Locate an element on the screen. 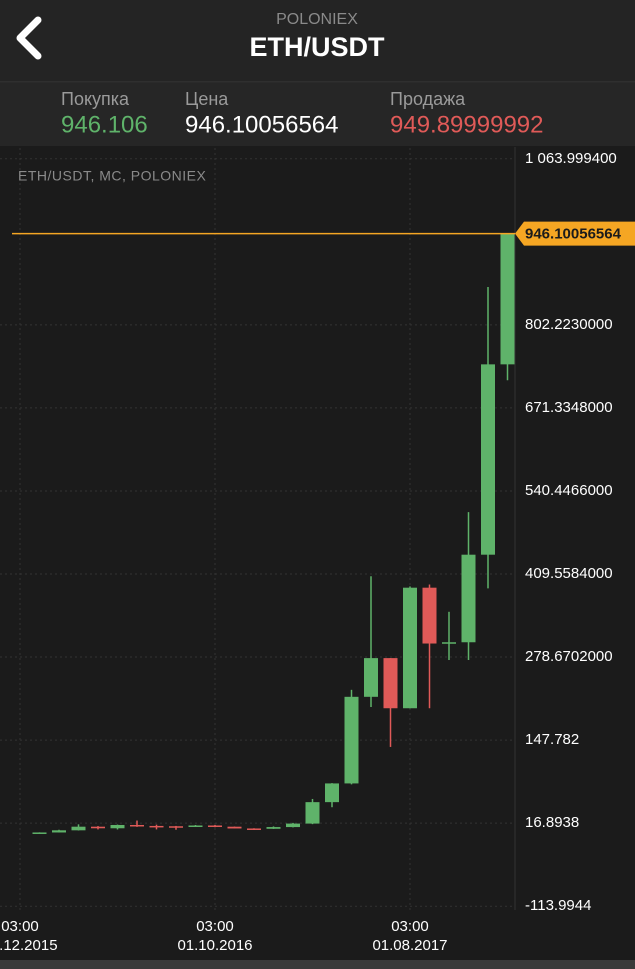  y-tick-label: 278.6702000 is located at coordinates (569, 656).